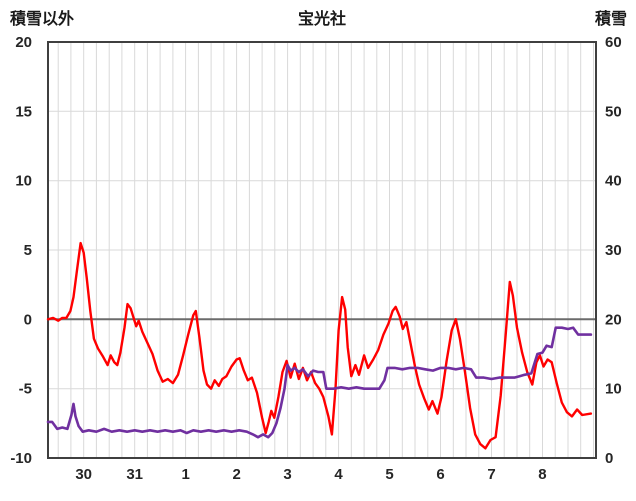 The image size is (636, 501). What do you see at coordinates (610, 19) in the screenshot?
I see `right-axis-title: 積雪` at bounding box center [610, 19].